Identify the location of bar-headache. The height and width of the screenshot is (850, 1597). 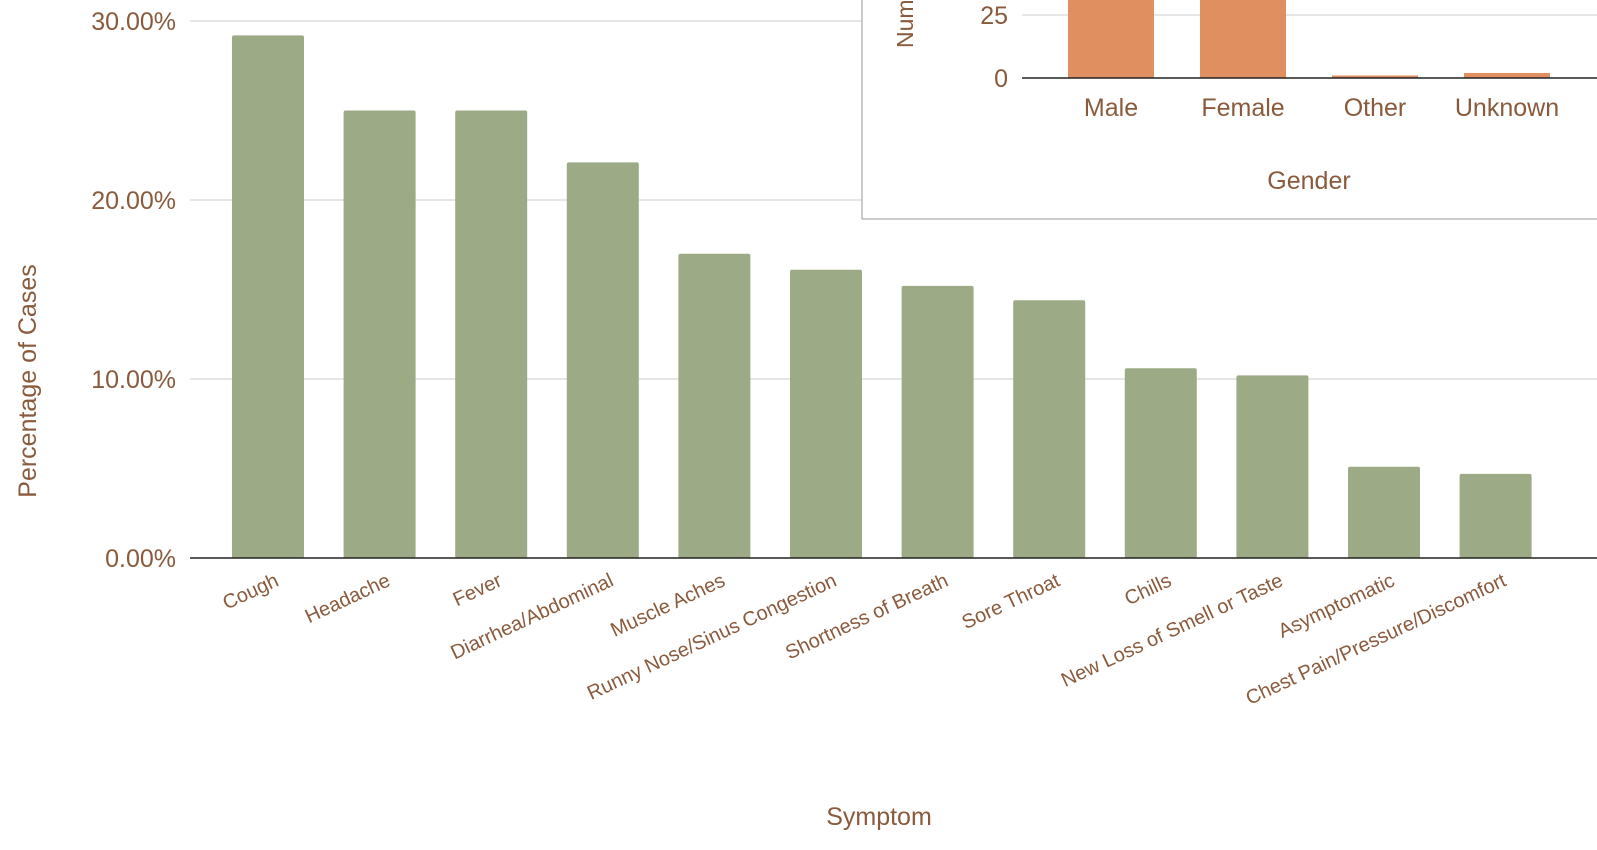
(379, 334).